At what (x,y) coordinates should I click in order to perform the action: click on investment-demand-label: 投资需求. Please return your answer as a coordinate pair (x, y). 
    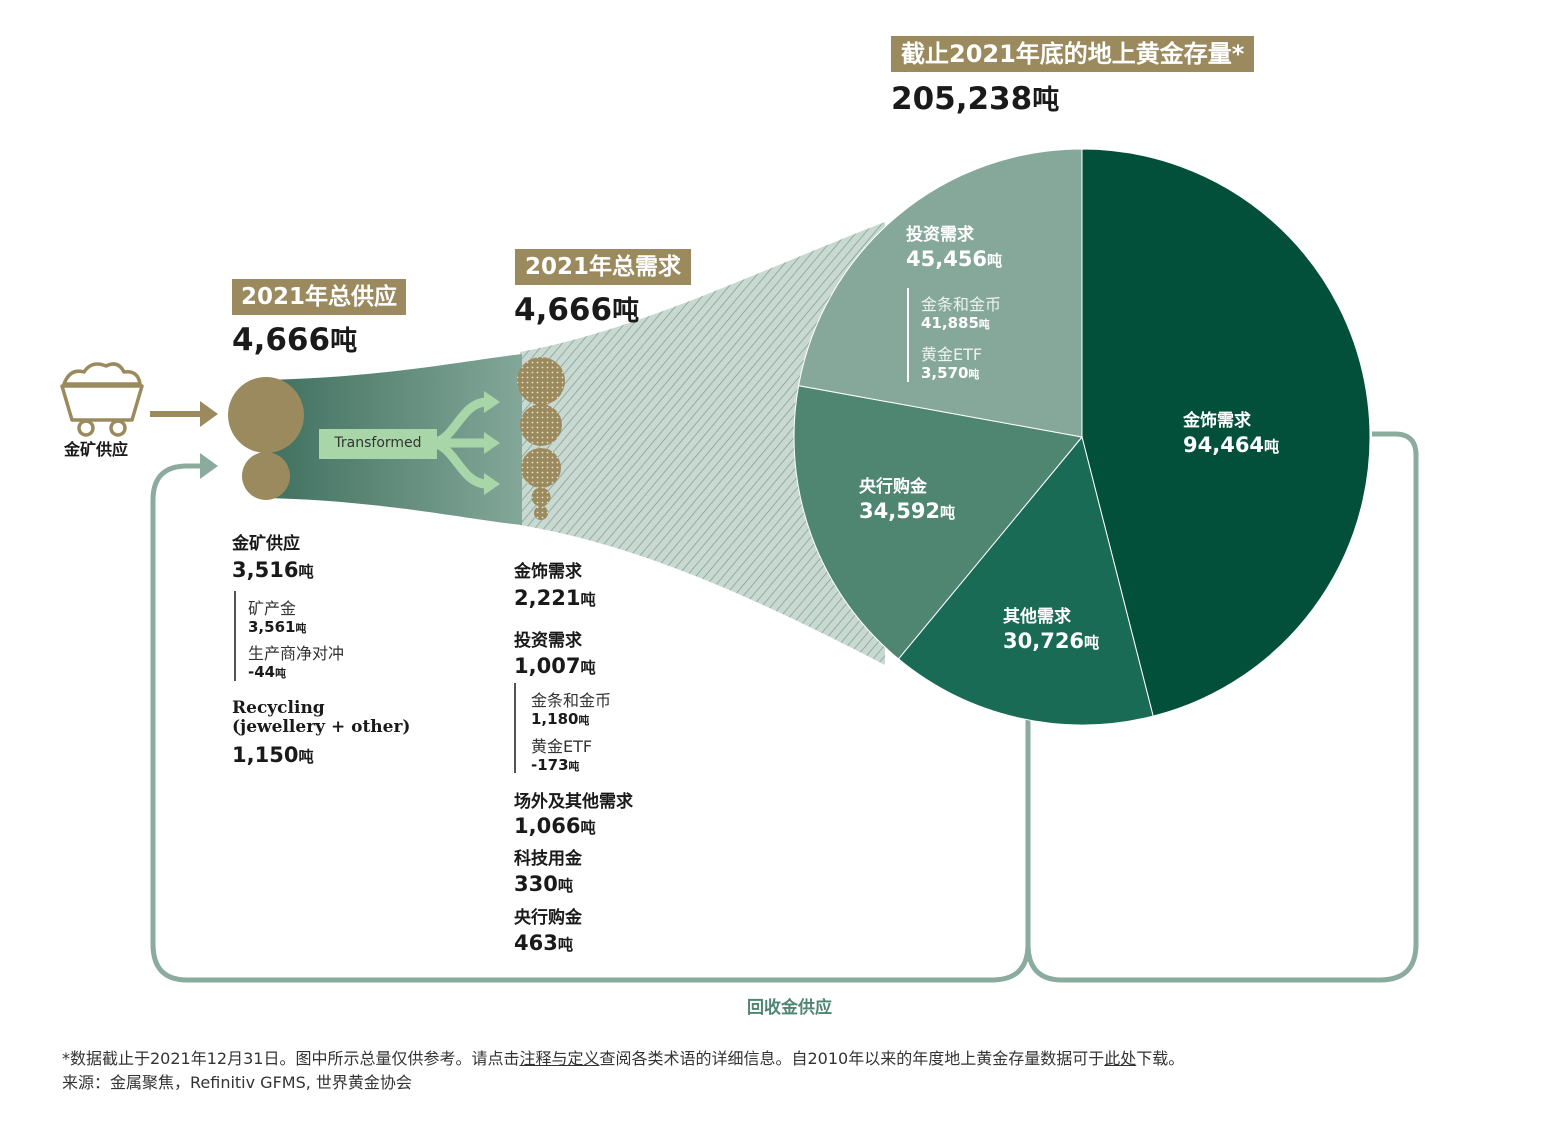
    Looking at the image, I should click on (548, 641).